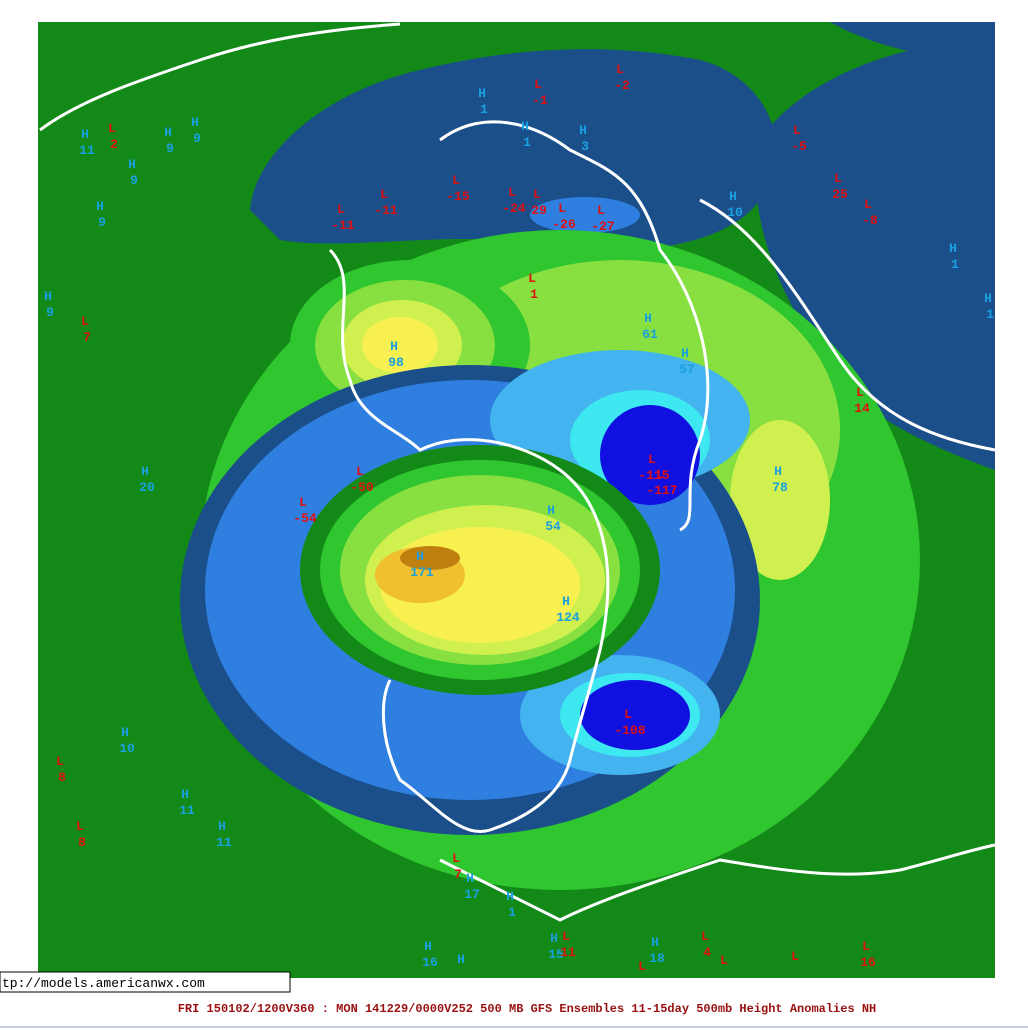  I want to click on center-value: -1, so click(540, 100).